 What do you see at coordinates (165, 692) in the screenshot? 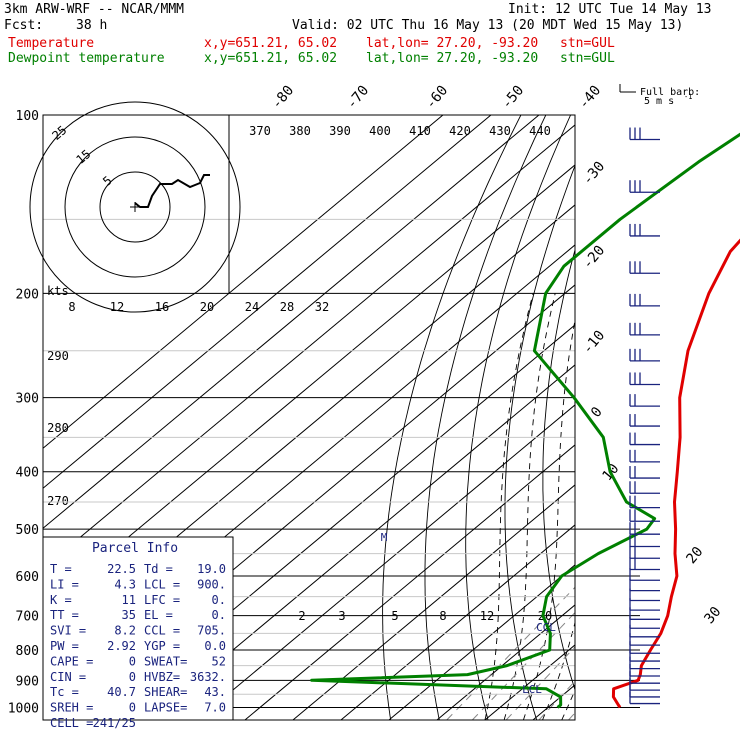
I see `parcel-row-label: SHEAR=` at bounding box center [165, 692].